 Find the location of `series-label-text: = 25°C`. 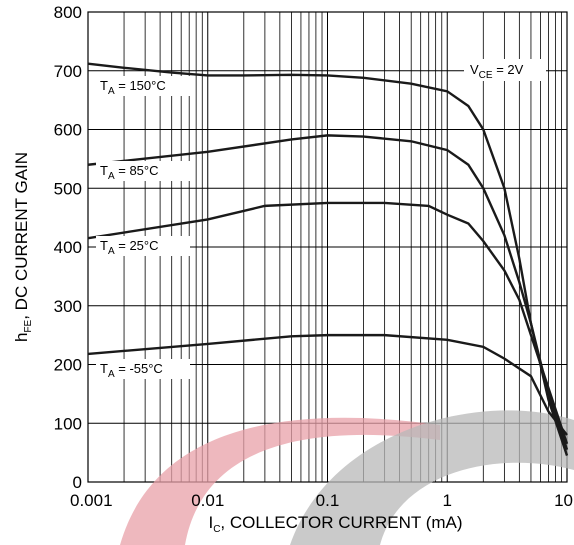

series-label-text: = 25°C is located at coordinates (137, 245).